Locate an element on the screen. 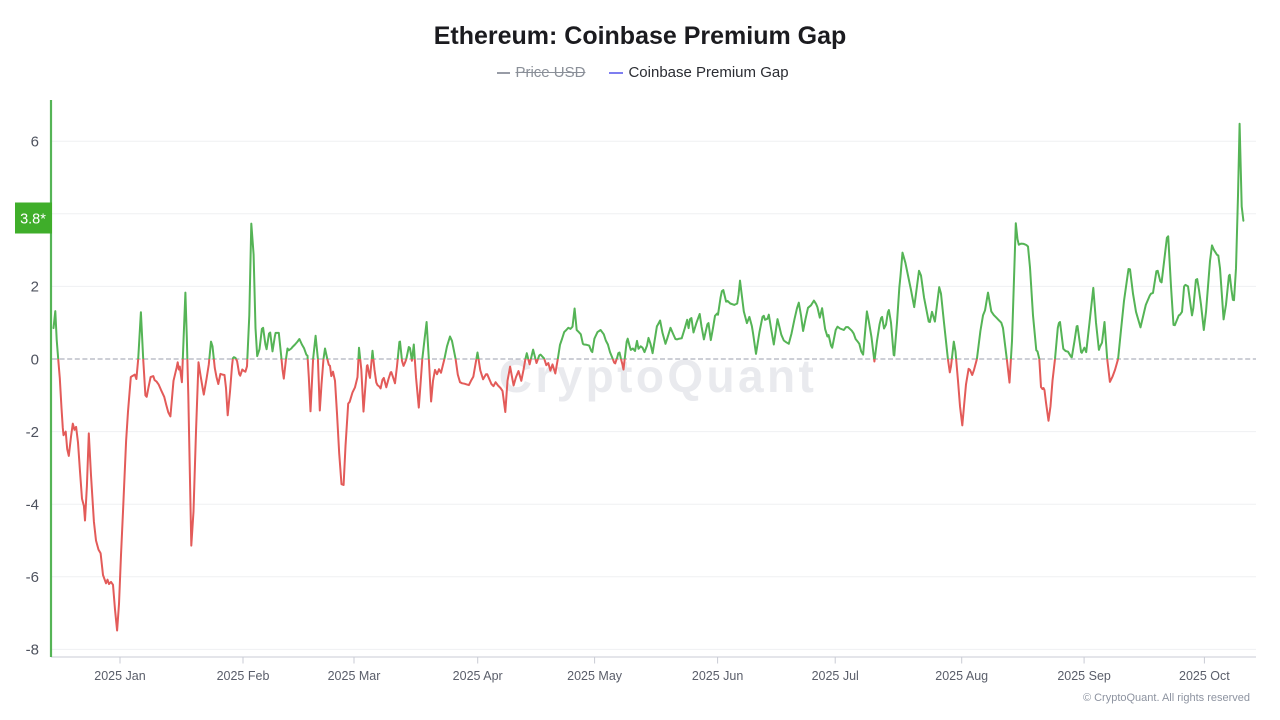  svg-text: -4 is located at coordinates (32, 505).